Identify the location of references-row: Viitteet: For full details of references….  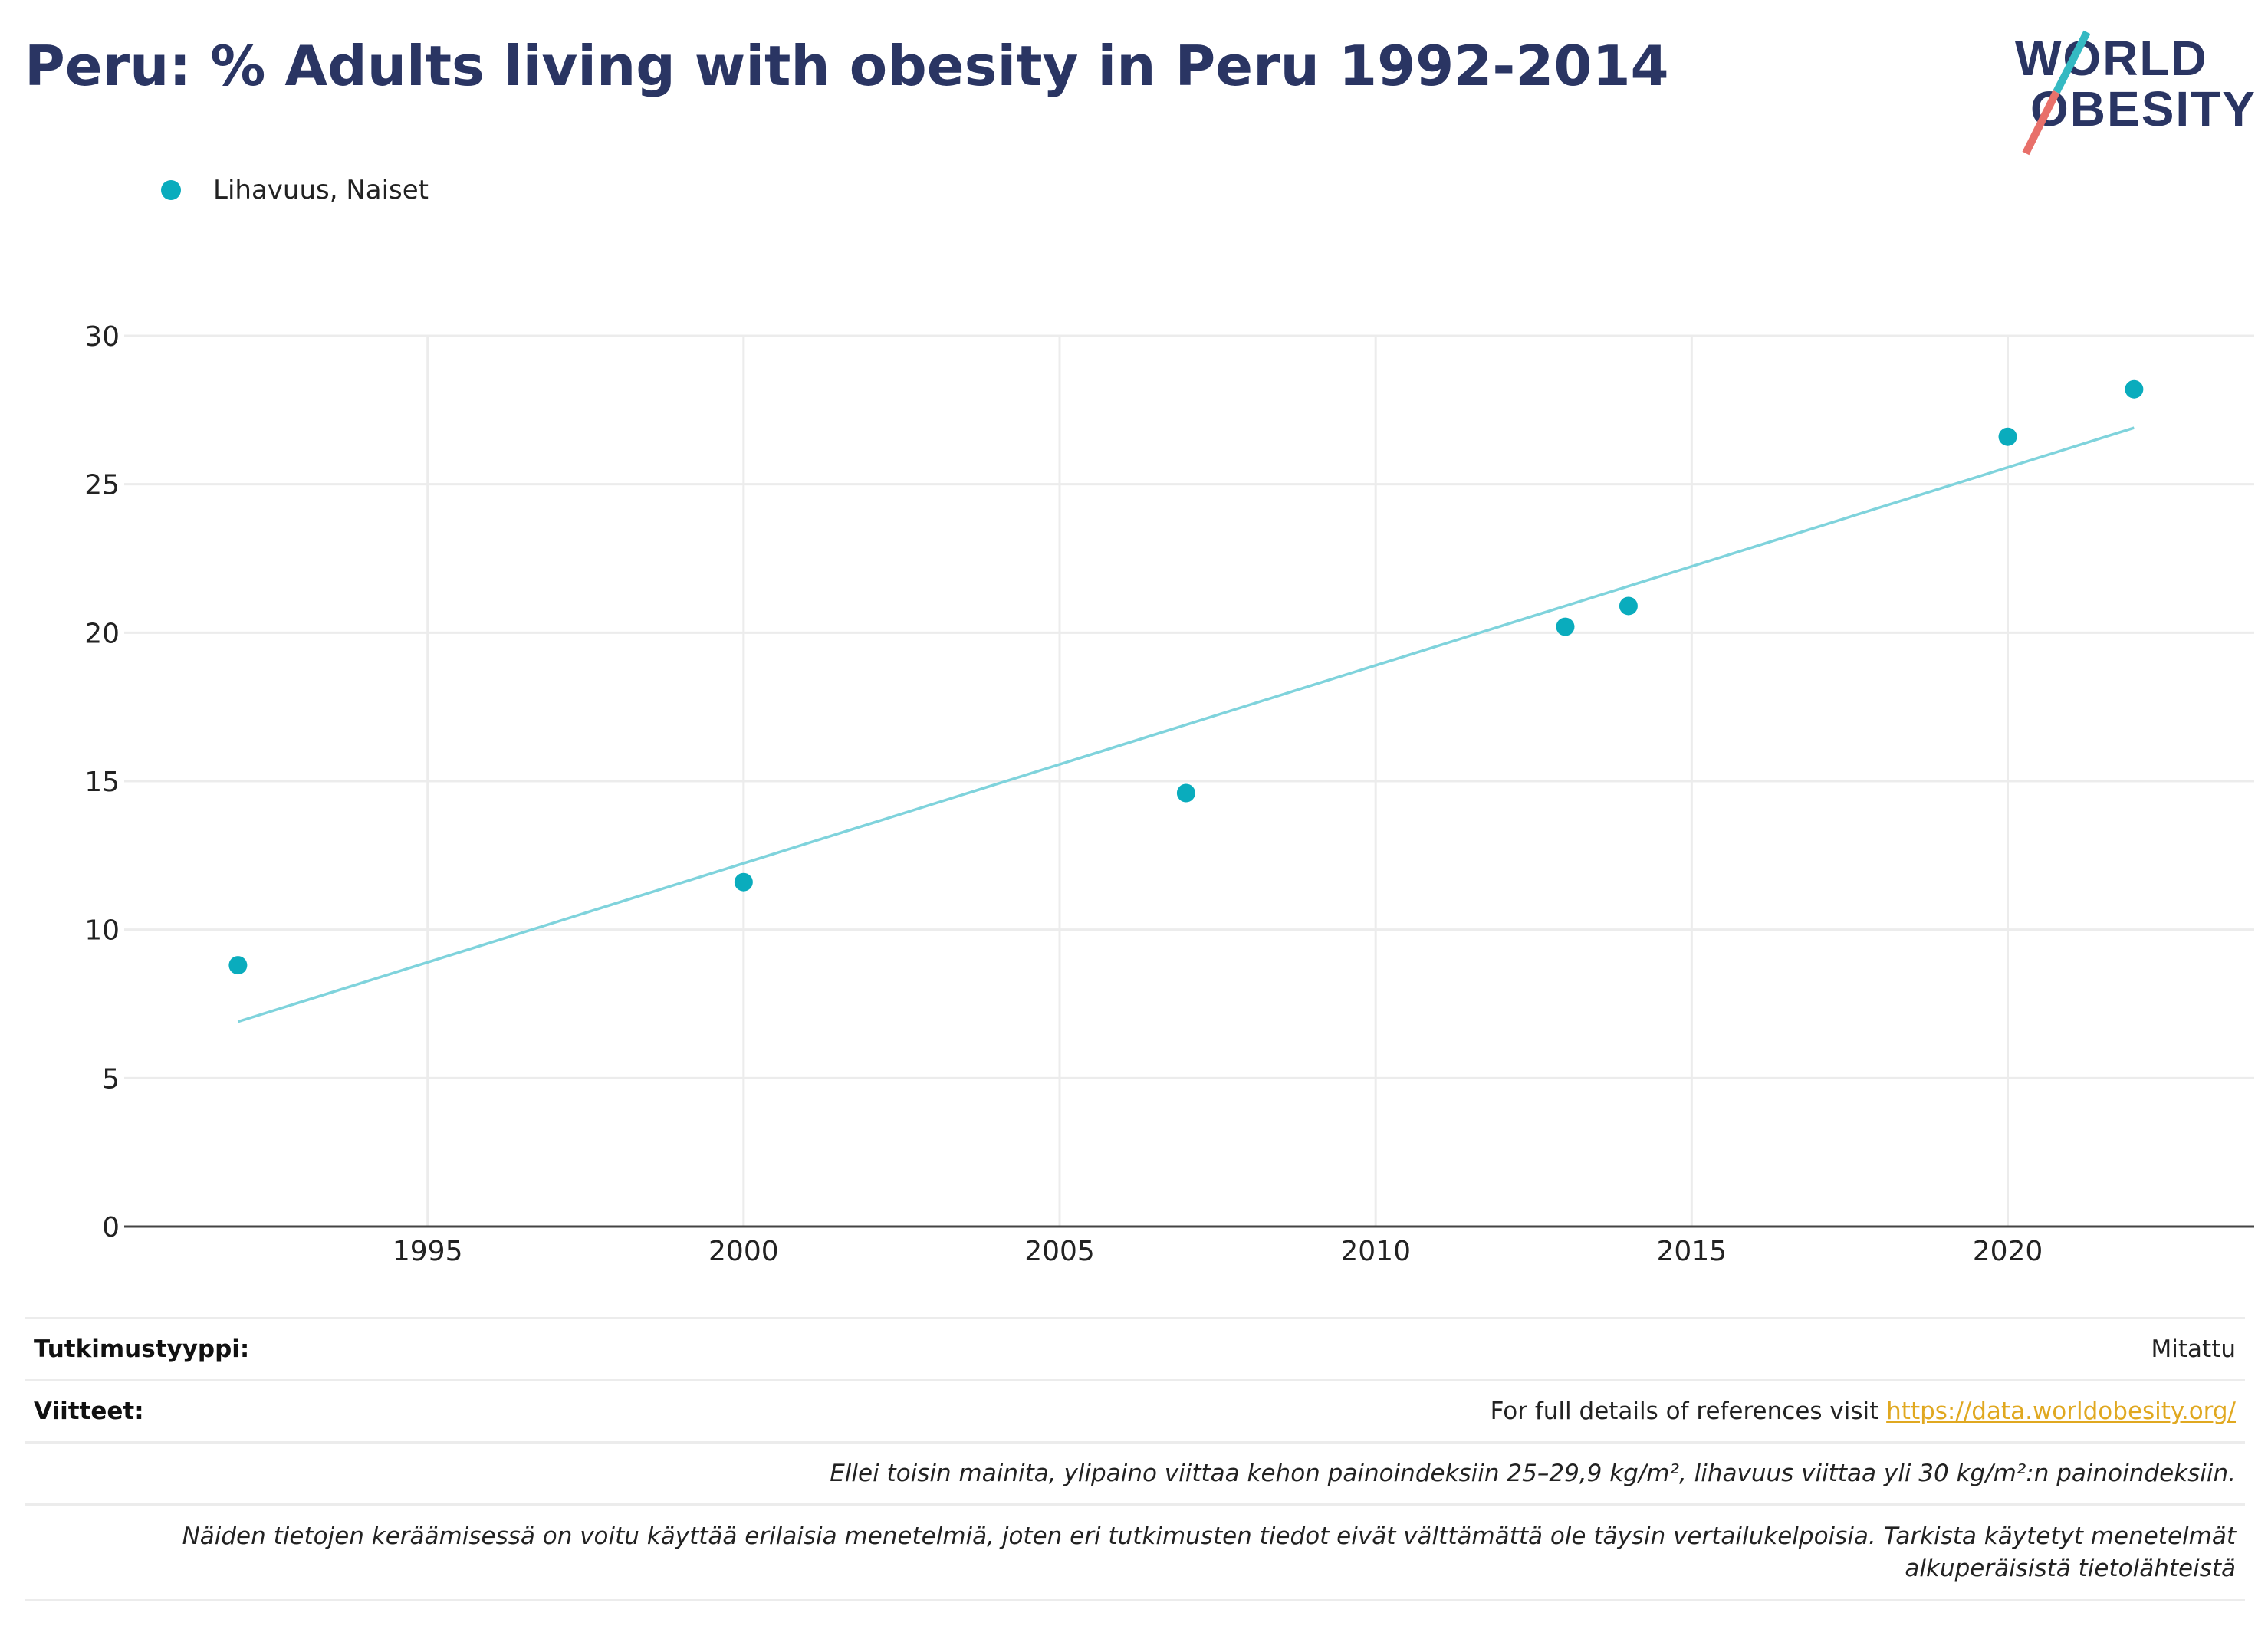
(1135, 1411).